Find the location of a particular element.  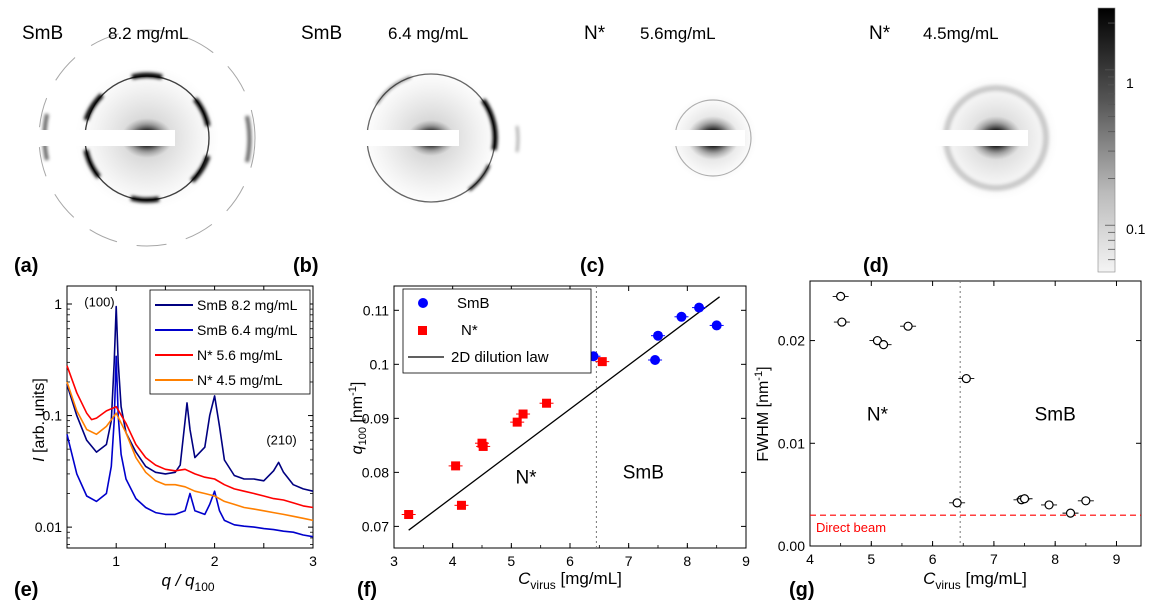

chart-f-region-labels: N* SmB is located at coordinates (589, 475).